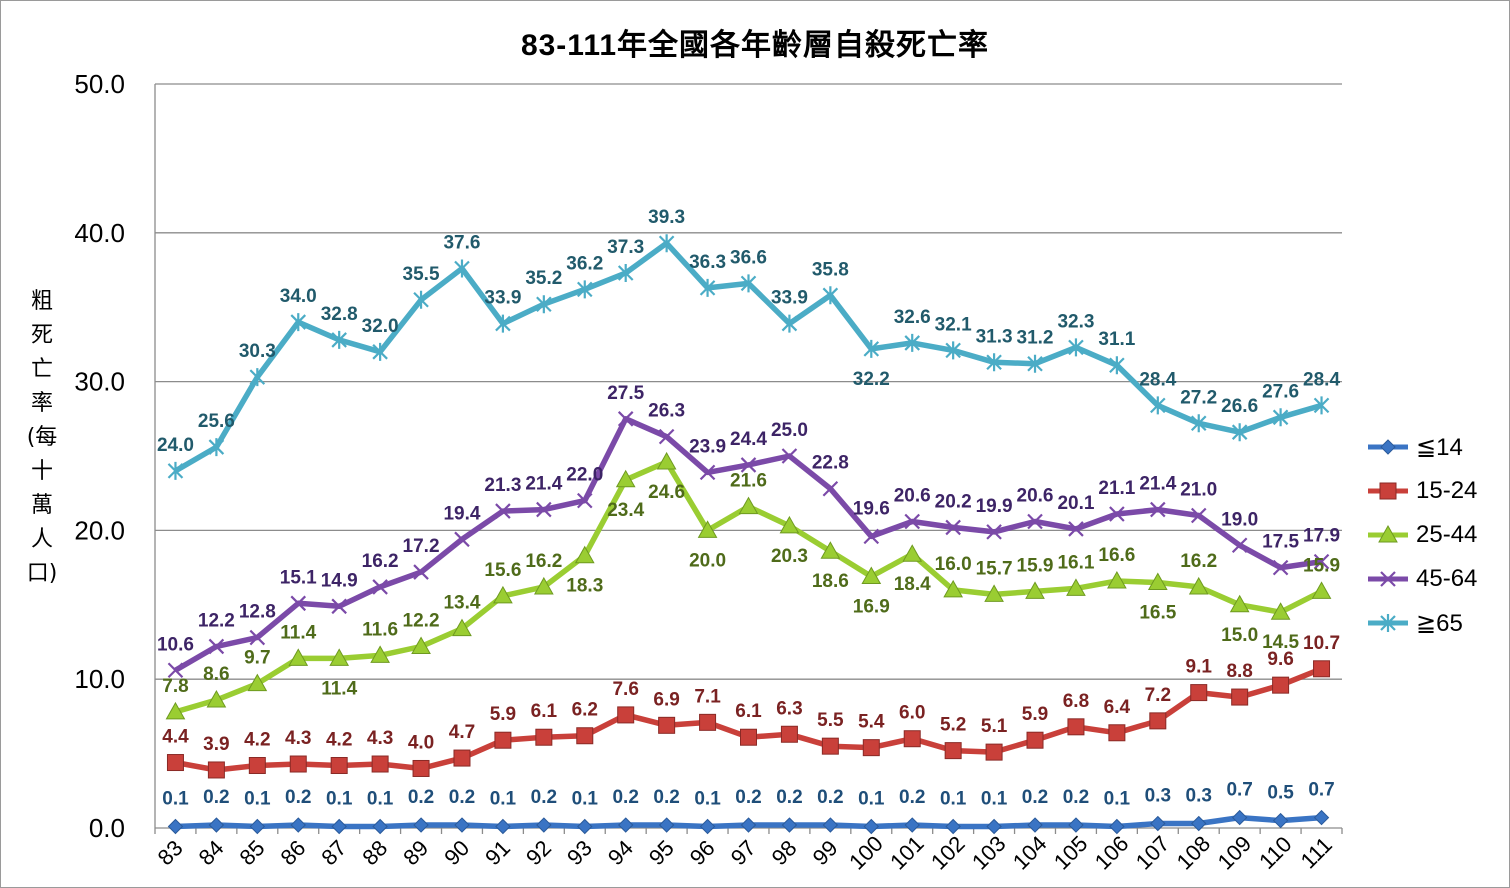 The image size is (1510, 888). I want to click on data-label: 21.6, so click(748, 481).